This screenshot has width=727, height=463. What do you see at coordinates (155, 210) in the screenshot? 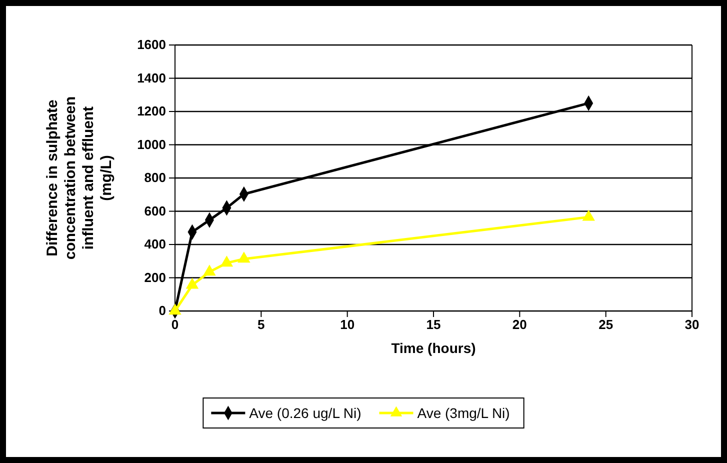
I see `y-tick-label: 600` at bounding box center [155, 210].